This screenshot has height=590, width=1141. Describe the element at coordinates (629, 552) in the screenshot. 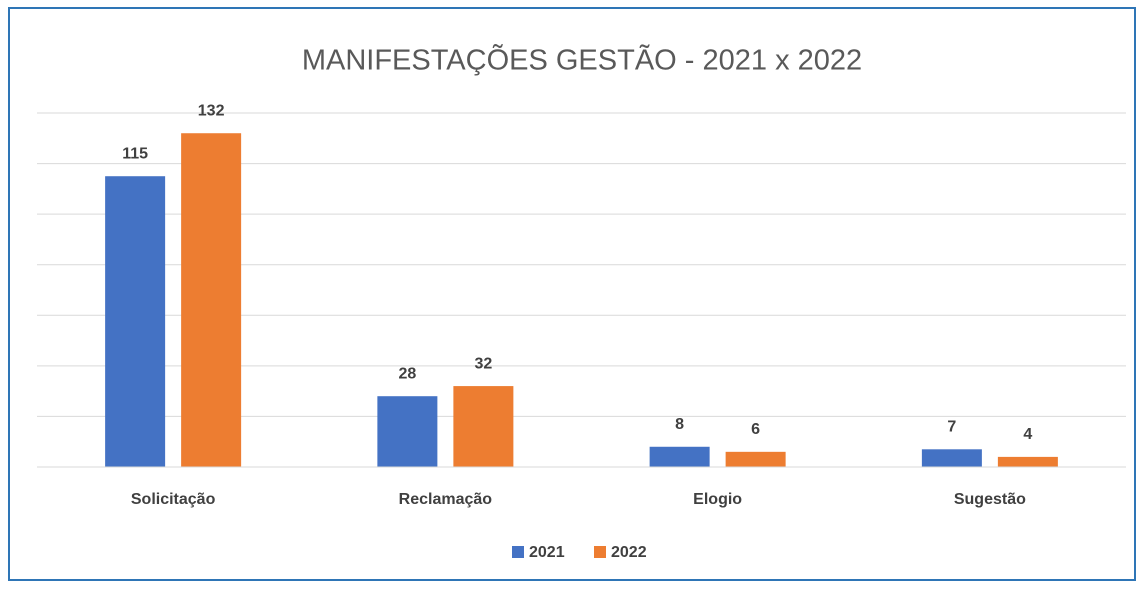

I see `legend-label: 2022` at that location.